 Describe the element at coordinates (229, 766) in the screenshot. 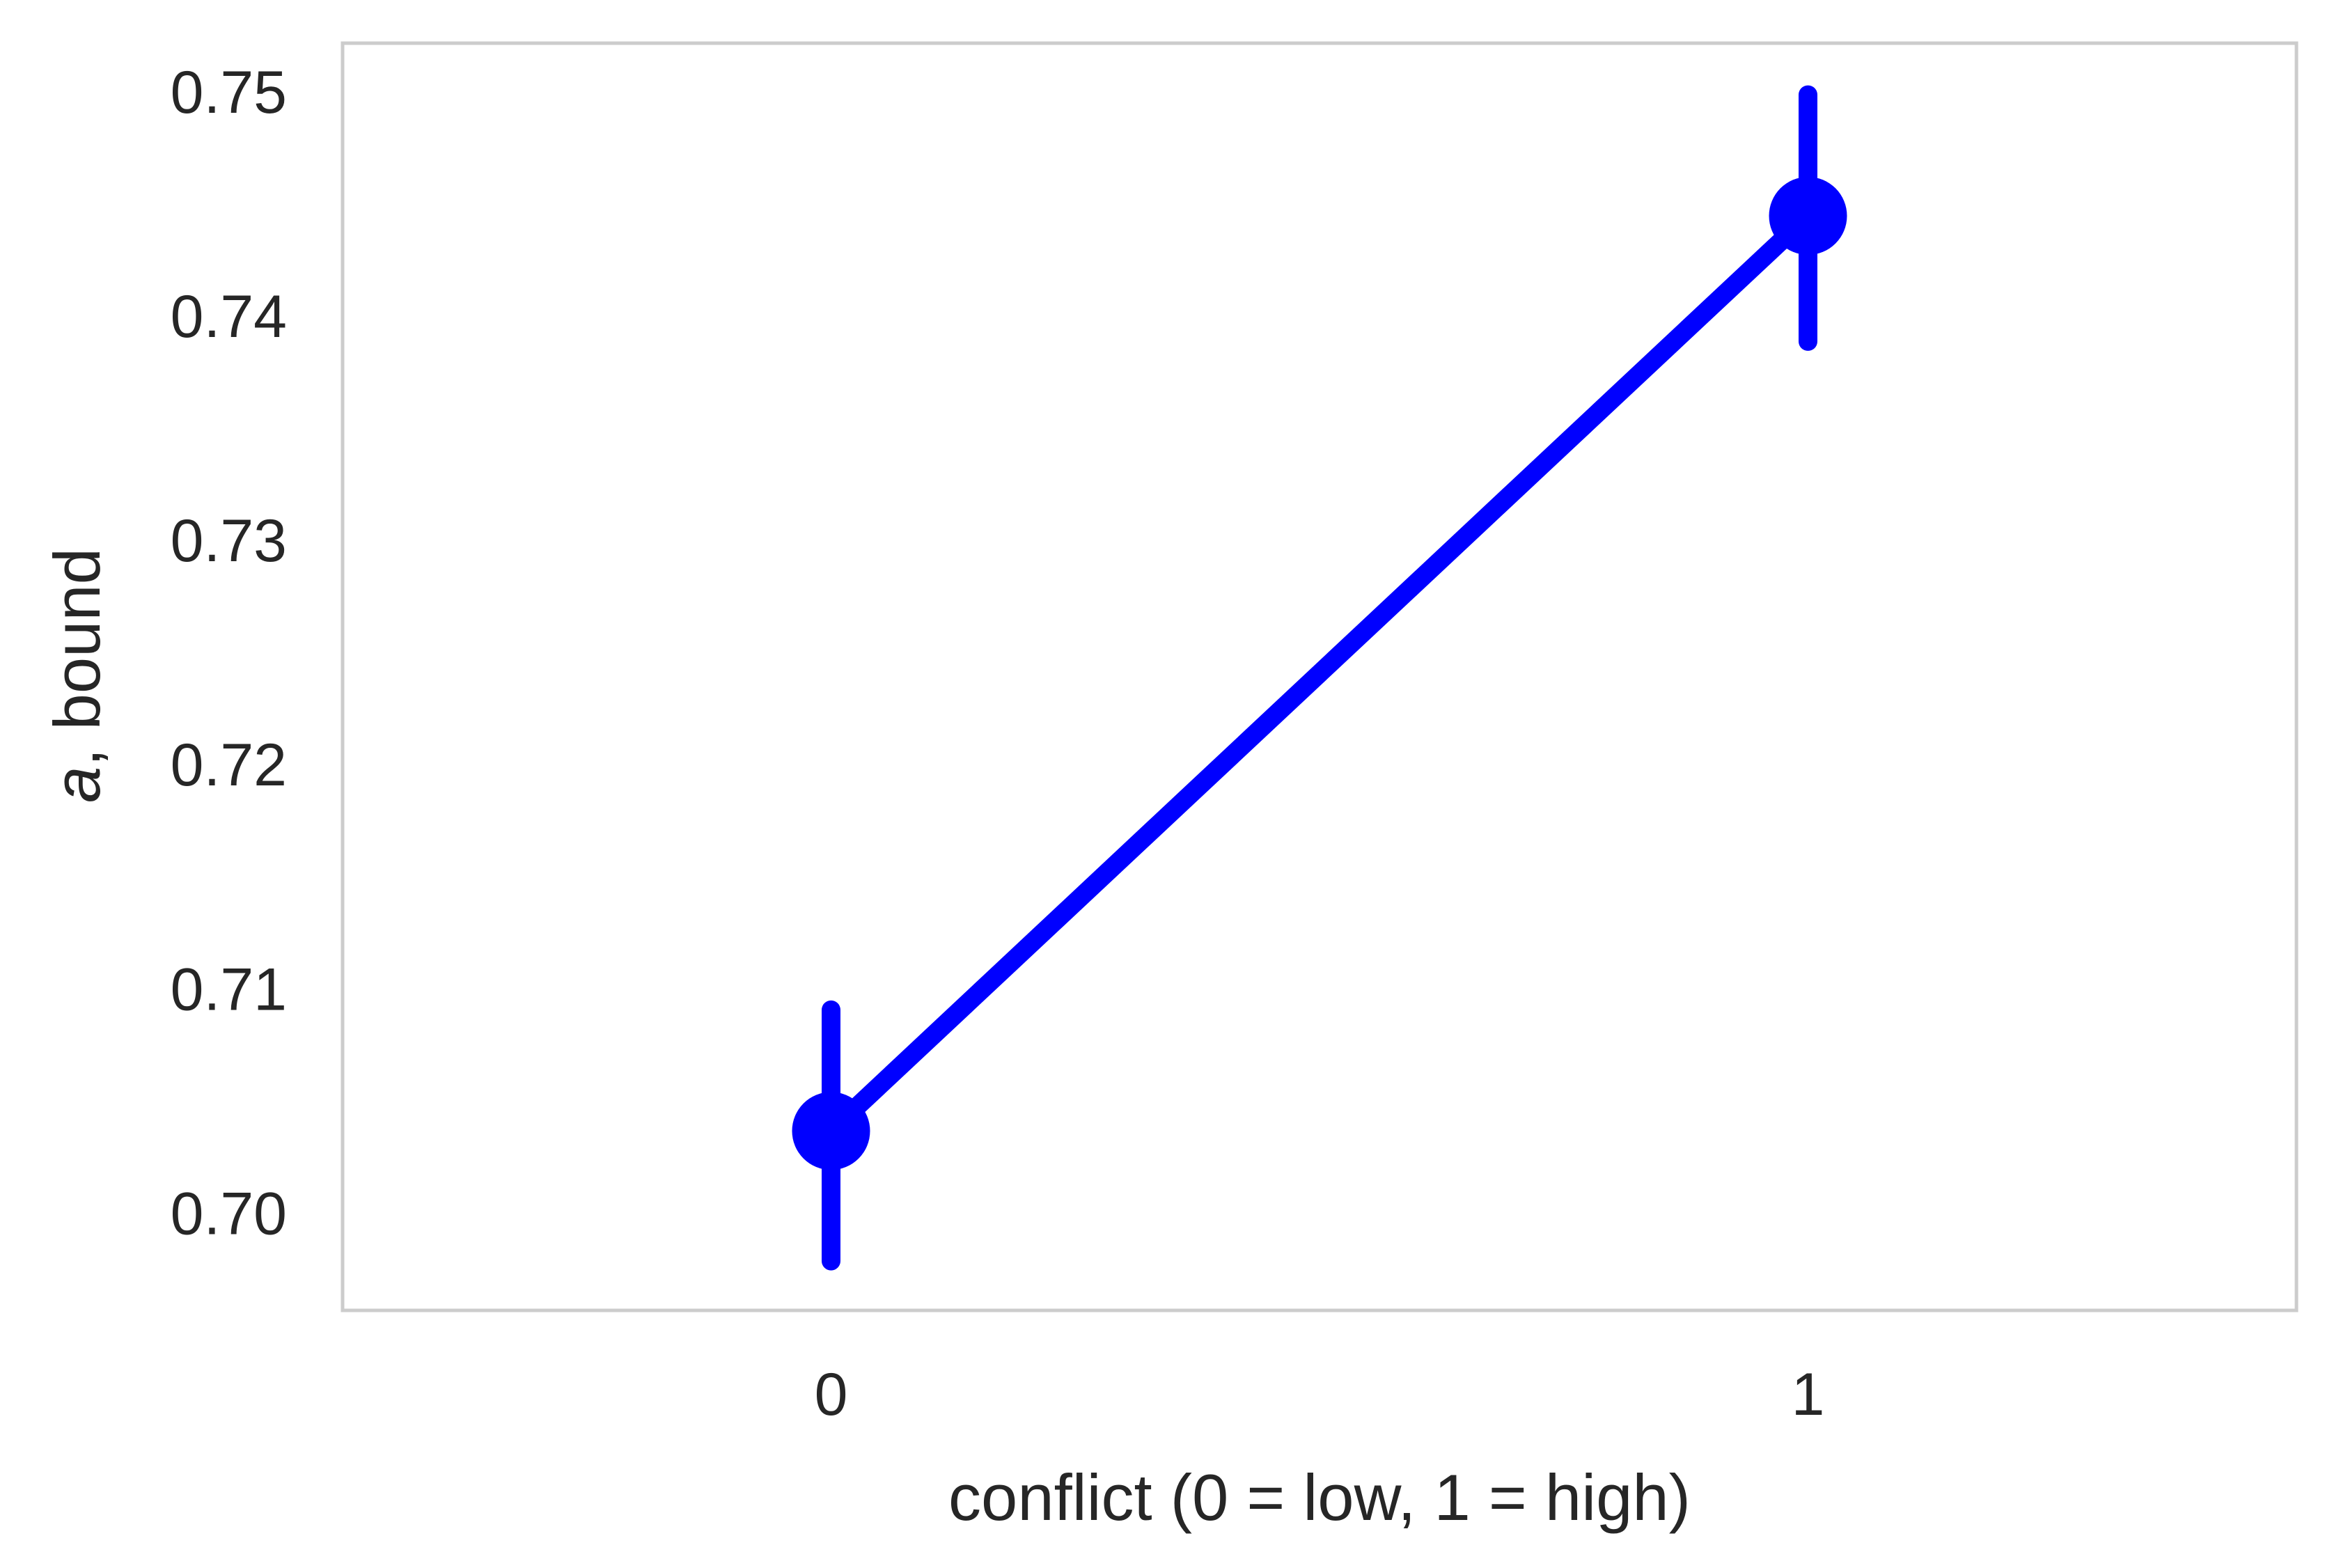

I see `y-tick-label: 0.72` at that location.